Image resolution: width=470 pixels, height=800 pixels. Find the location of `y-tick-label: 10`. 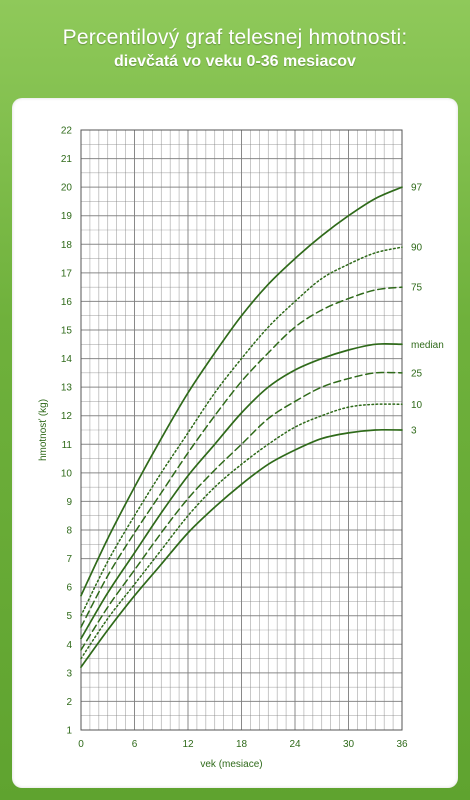

y-tick-label: 10 is located at coordinates (67, 473).